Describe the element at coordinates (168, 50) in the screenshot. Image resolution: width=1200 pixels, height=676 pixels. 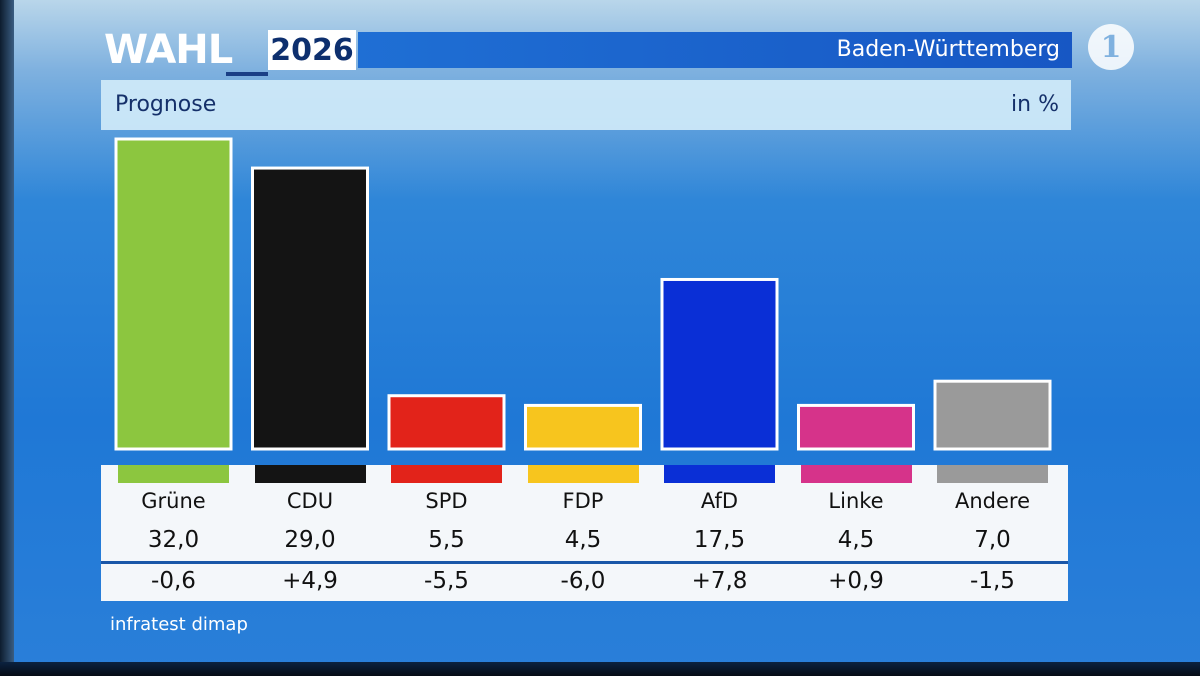
I see `wahl-logo: WAHL` at that location.